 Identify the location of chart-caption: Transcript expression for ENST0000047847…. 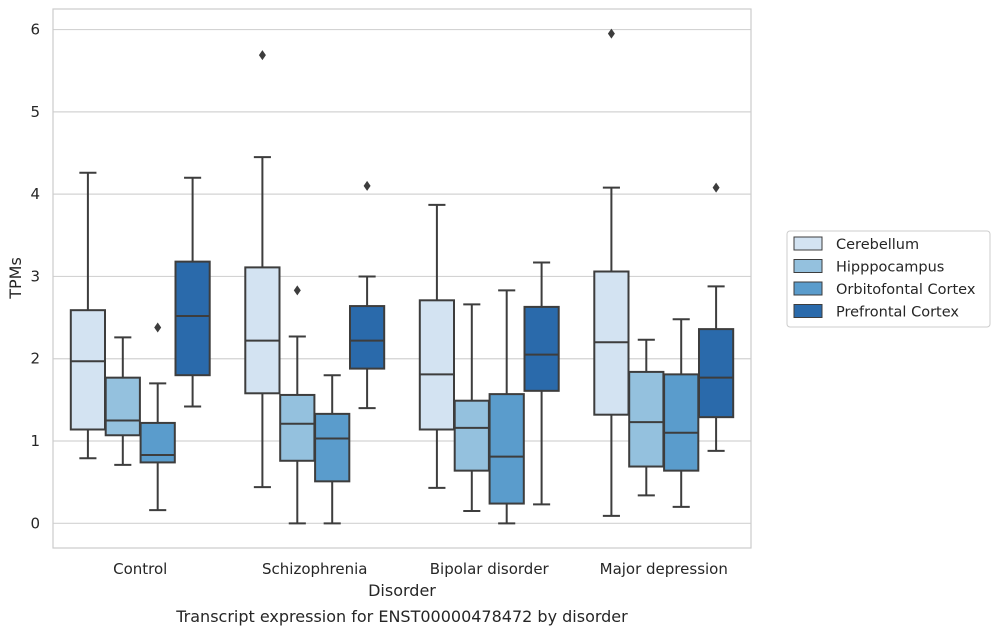
(401, 616).